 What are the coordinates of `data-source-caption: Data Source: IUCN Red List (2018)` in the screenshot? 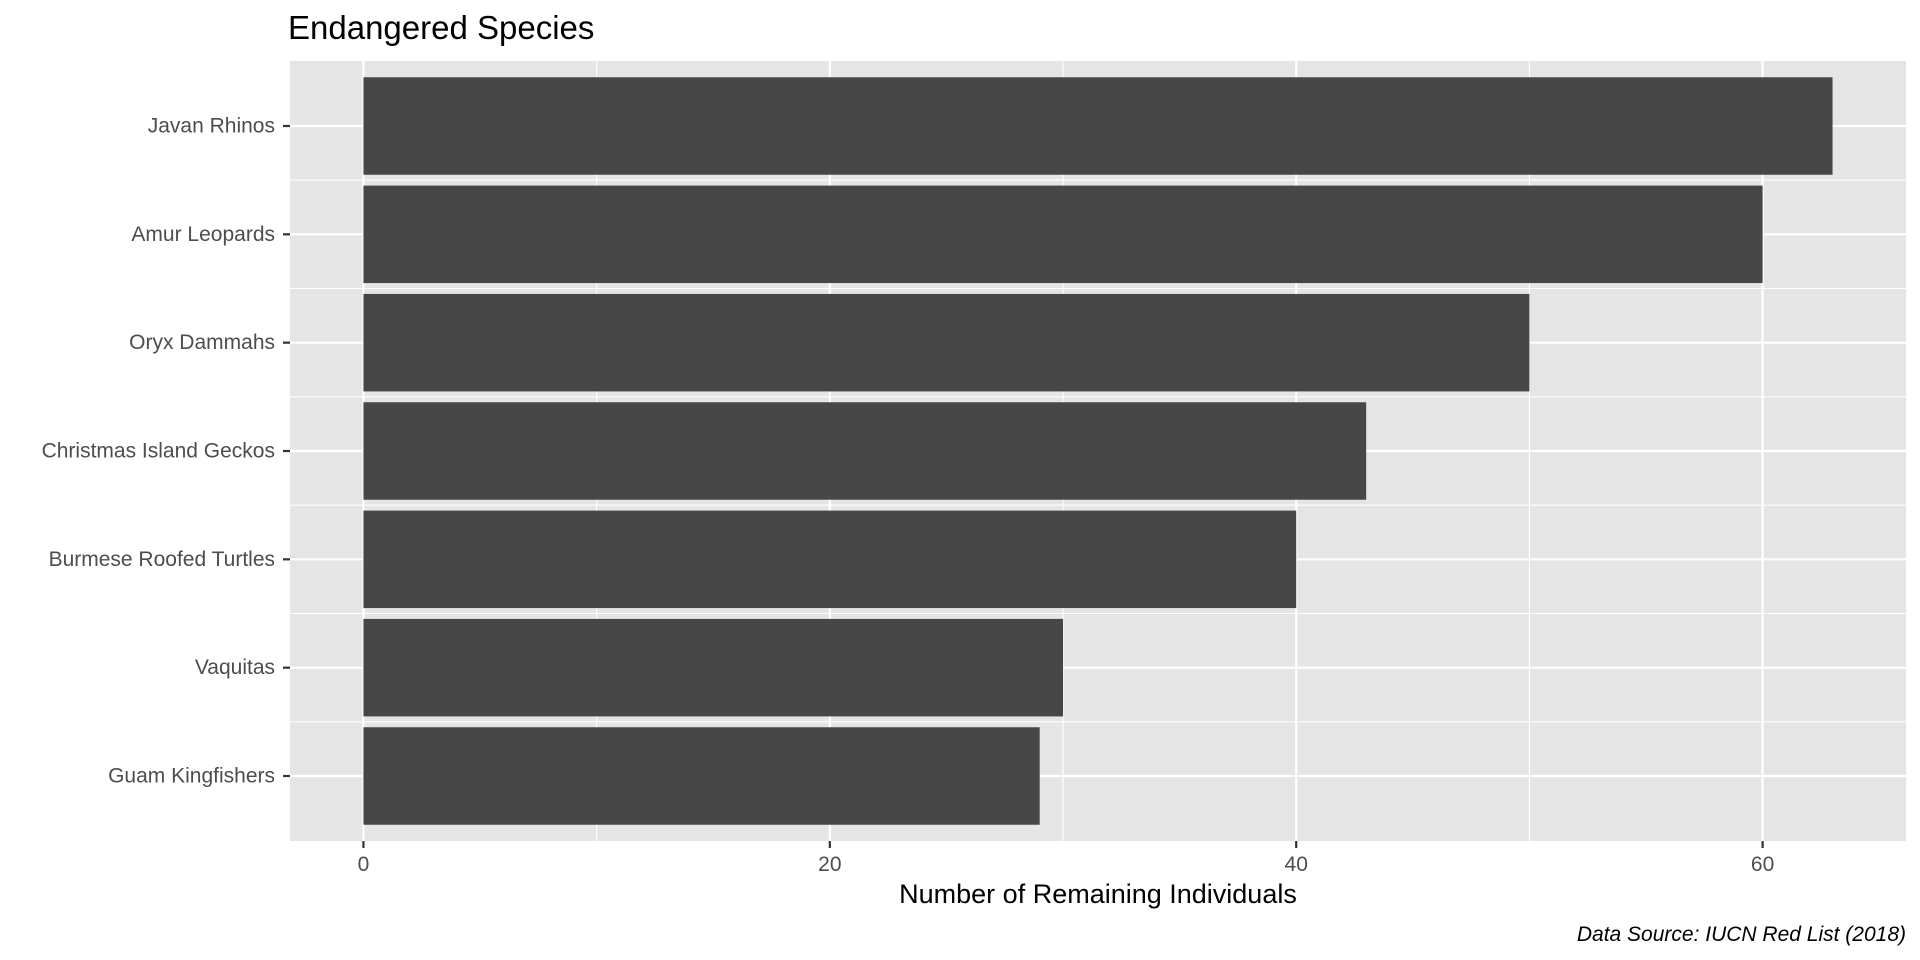 It's located at (1741, 934).